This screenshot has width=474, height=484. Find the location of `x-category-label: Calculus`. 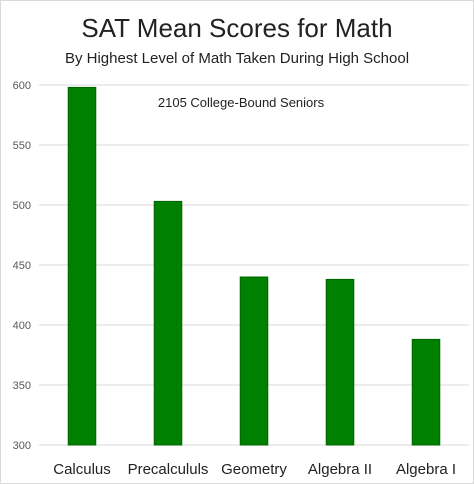

x-category-label: Calculus is located at coordinates (82, 469).